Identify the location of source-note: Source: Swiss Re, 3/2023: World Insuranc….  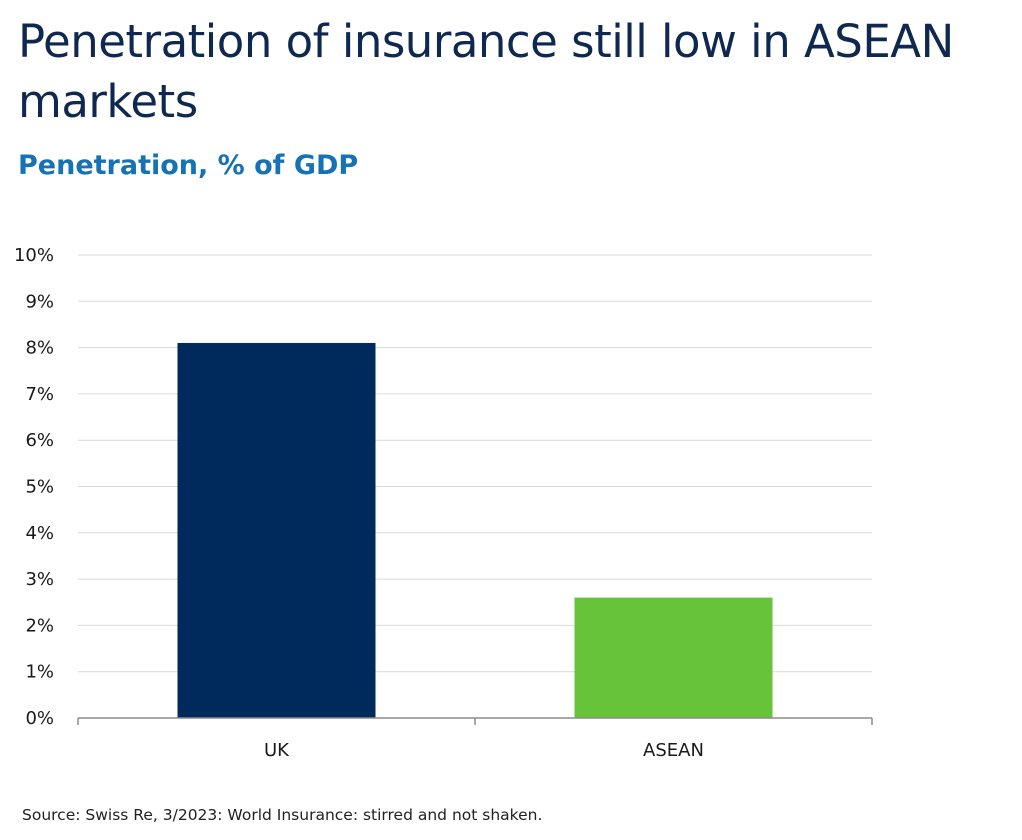
(282, 815).